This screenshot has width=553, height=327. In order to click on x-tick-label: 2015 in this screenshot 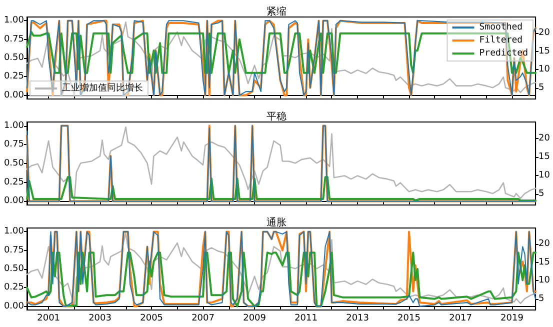, I will do `click(409, 319)`.